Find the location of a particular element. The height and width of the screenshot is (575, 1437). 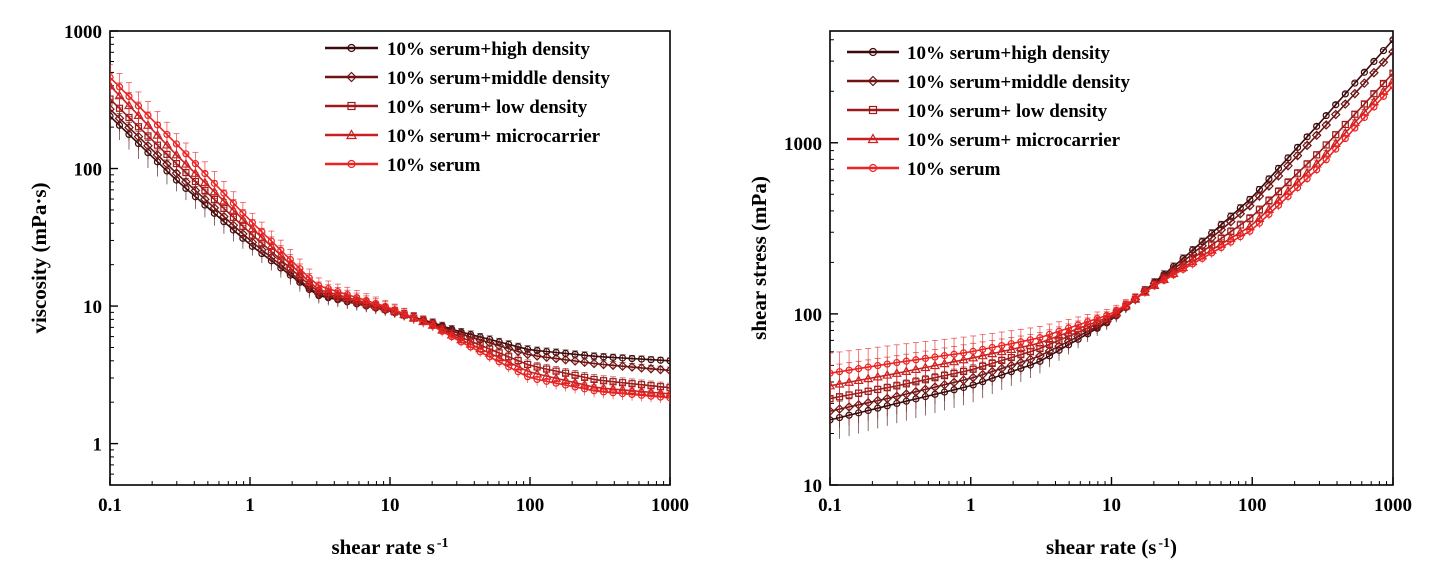

y-tick-label: 10 is located at coordinates (812, 486).